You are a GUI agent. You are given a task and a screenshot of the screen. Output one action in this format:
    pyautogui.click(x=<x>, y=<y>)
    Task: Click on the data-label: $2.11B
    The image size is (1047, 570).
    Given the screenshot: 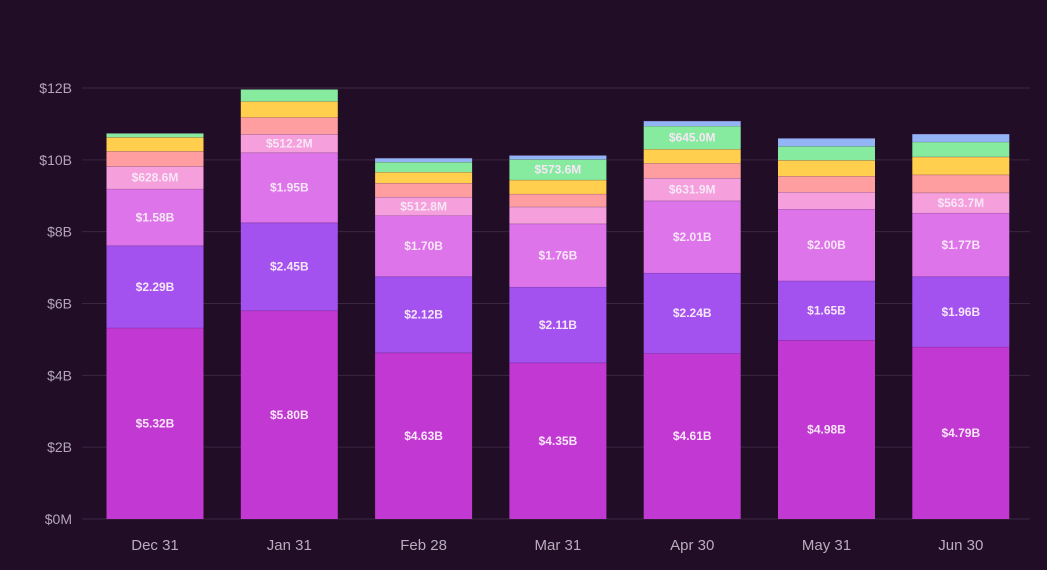 What is the action you would take?
    pyautogui.click(x=558, y=325)
    